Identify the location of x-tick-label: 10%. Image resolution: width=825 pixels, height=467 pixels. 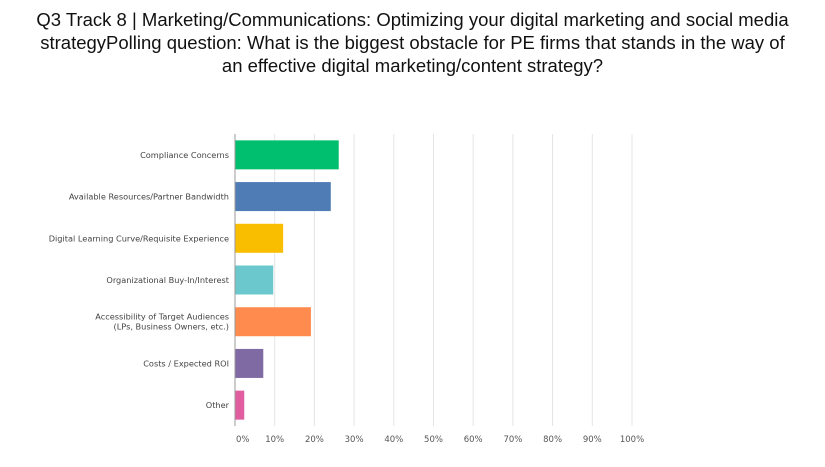
(274, 440).